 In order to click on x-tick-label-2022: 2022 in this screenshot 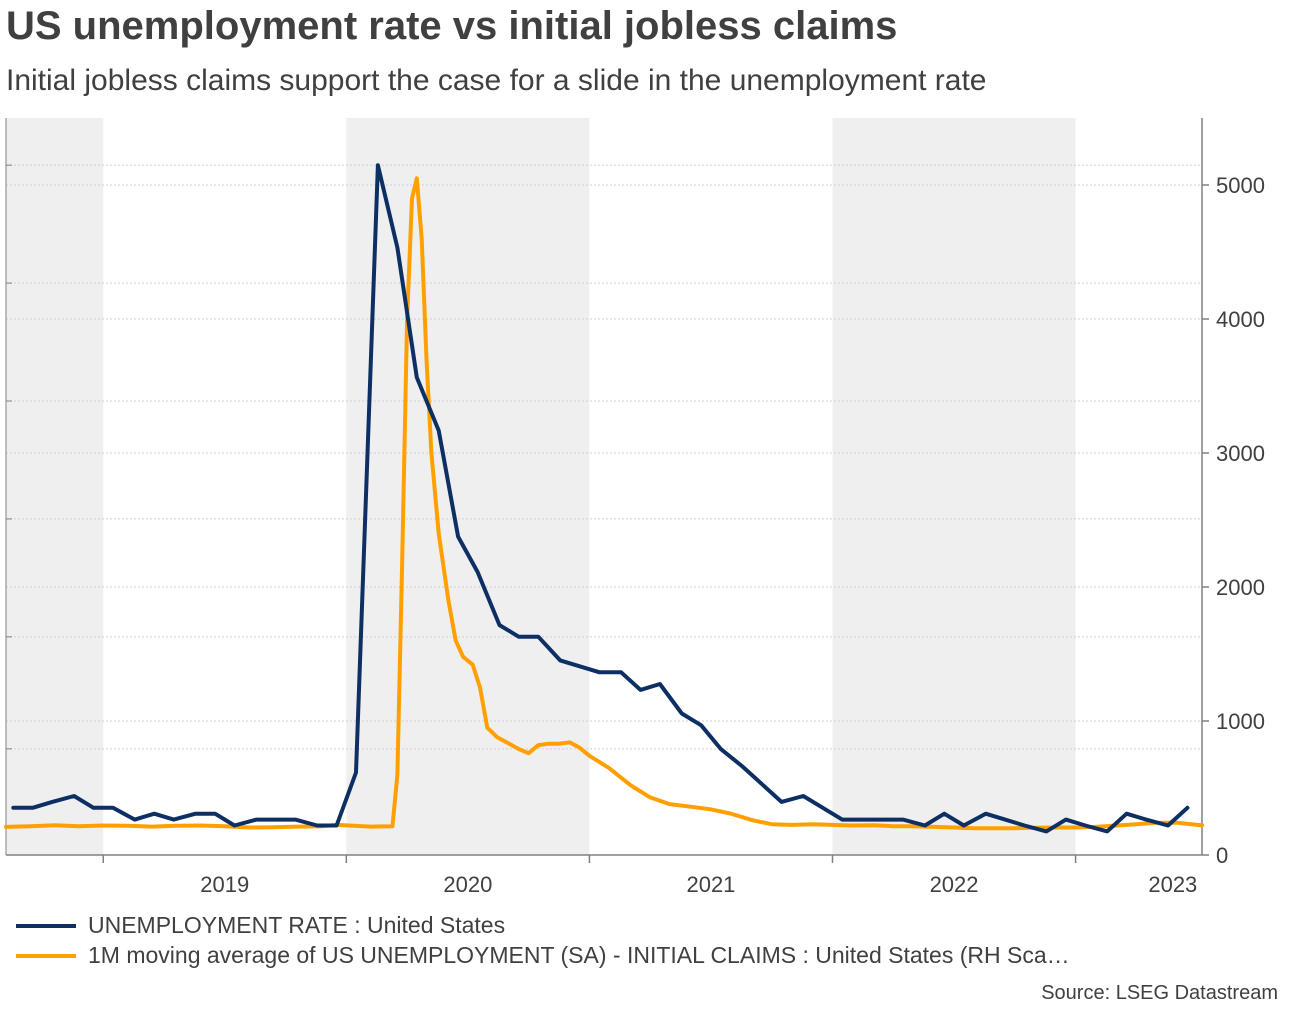, I will do `click(954, 884)`.